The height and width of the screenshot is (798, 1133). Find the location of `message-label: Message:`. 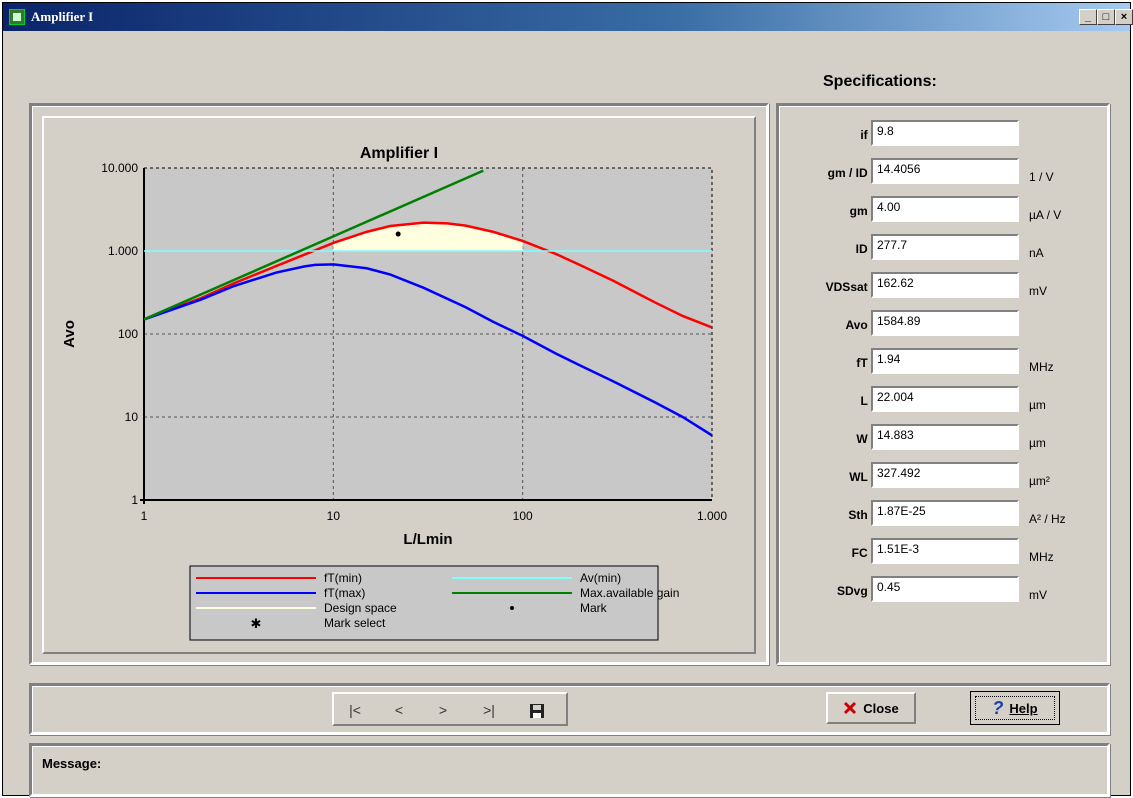

message-label: Message: is located at coordinates (72, 763).